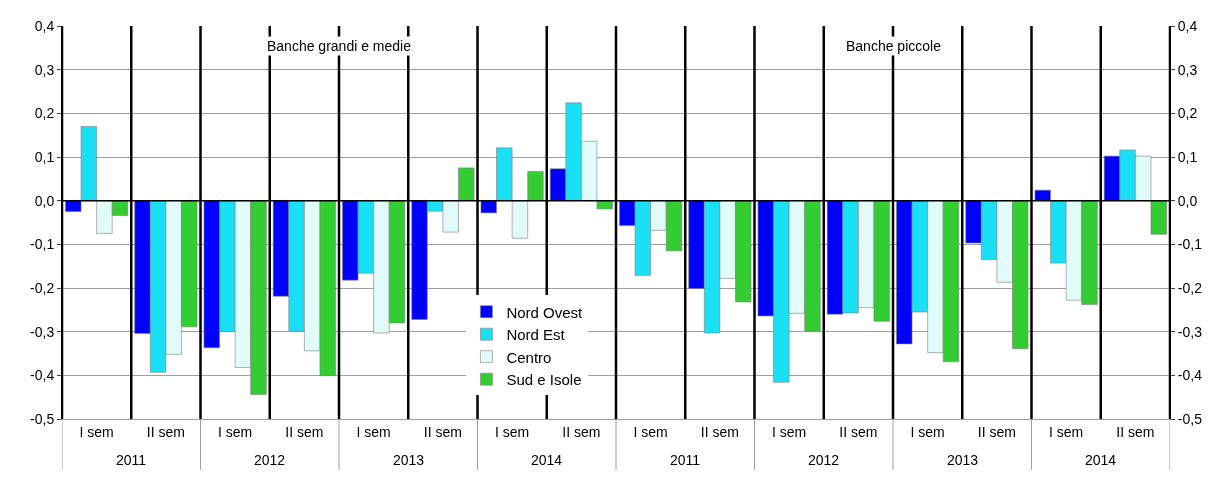  Describe the element at coordinates (894, 46) in the screenshot. I see `annotation: Banche piccole` at that location.